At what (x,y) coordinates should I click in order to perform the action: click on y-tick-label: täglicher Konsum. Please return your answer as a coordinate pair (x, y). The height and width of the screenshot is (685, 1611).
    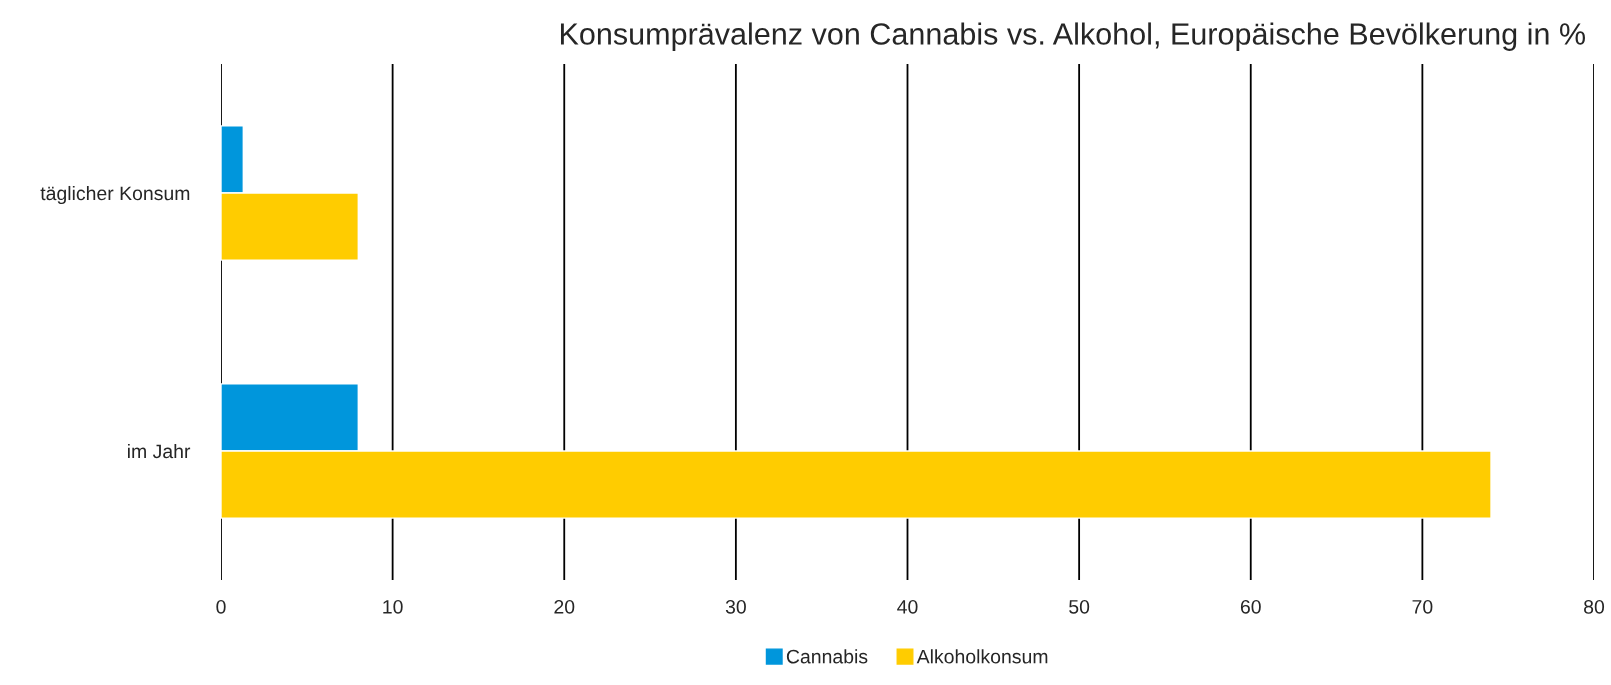
    Looking at the image, I should click on (115, 195).